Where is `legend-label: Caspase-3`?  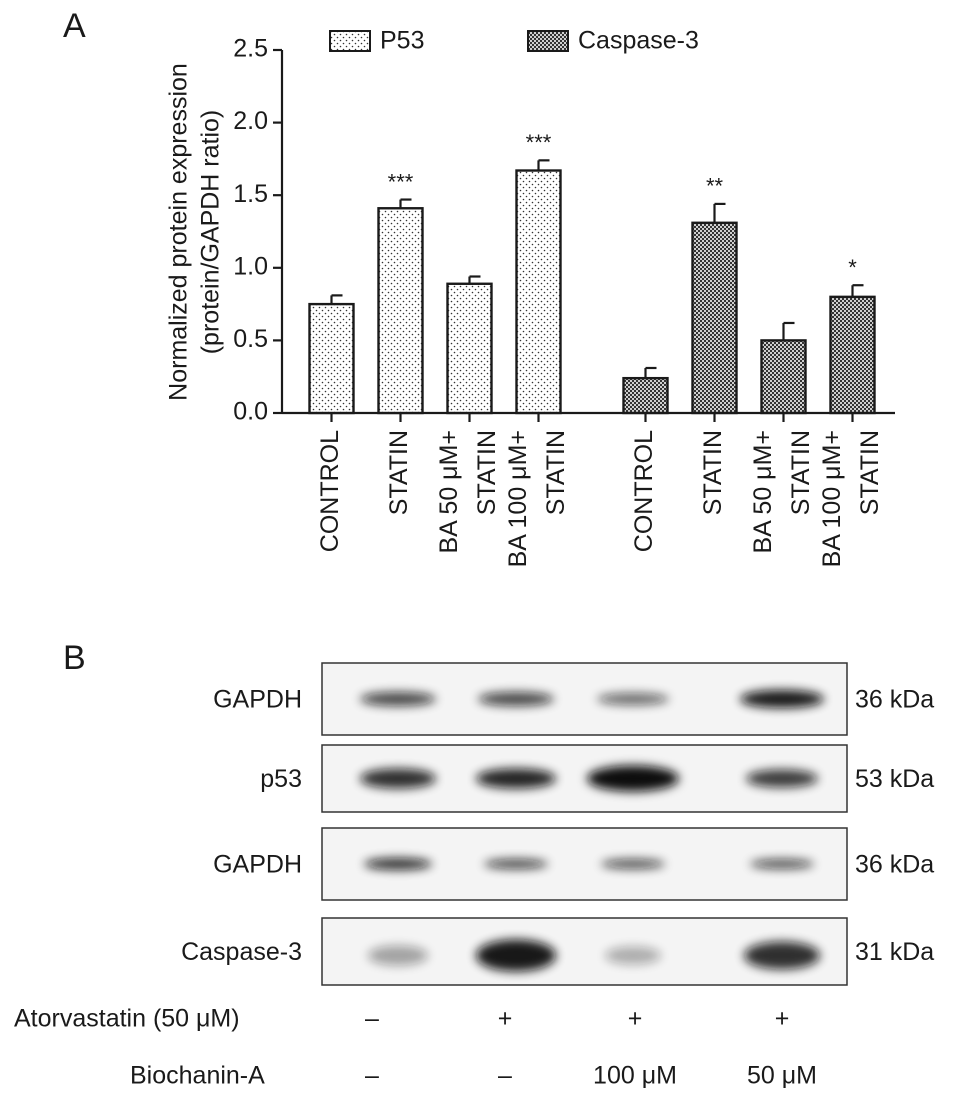 legend-label: Caspase-3 is located at coordinates (638, 41).